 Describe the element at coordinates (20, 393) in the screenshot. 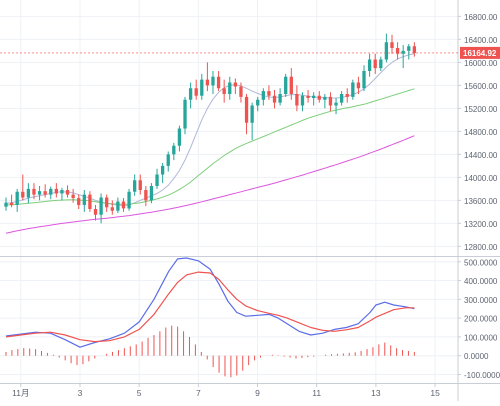

I see `time-tick-label: 11月` at that location.